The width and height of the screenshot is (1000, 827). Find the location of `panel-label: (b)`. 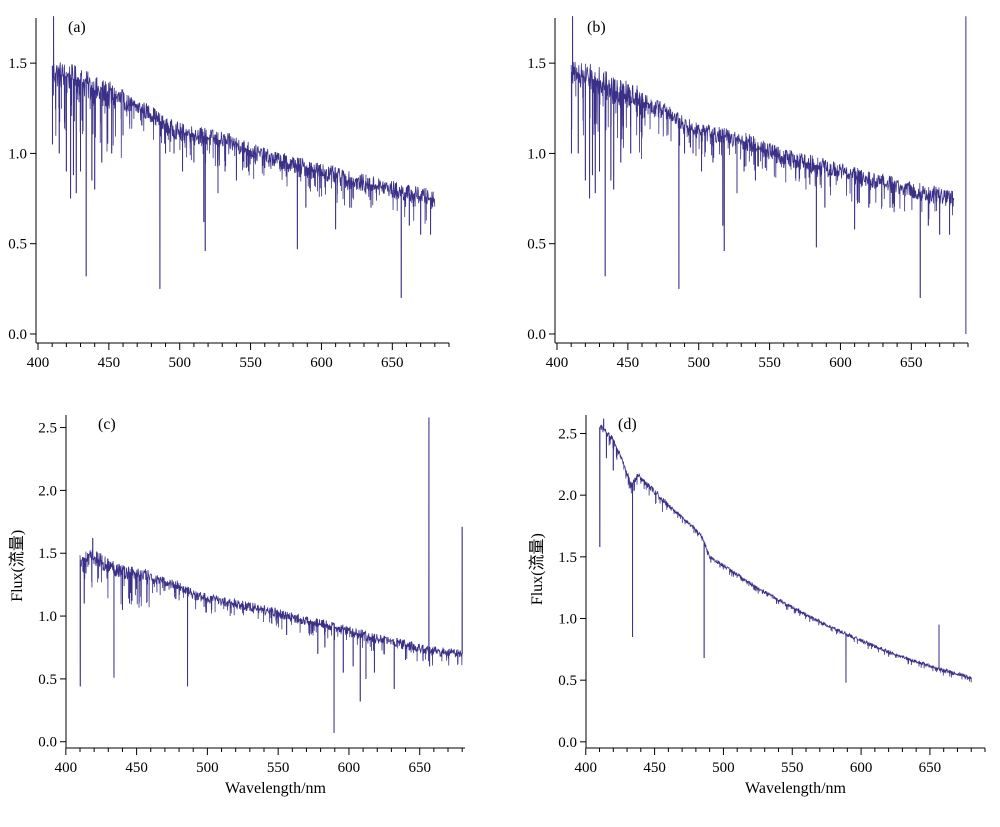

panel-label: (b) is located at coordinates (596, 27).